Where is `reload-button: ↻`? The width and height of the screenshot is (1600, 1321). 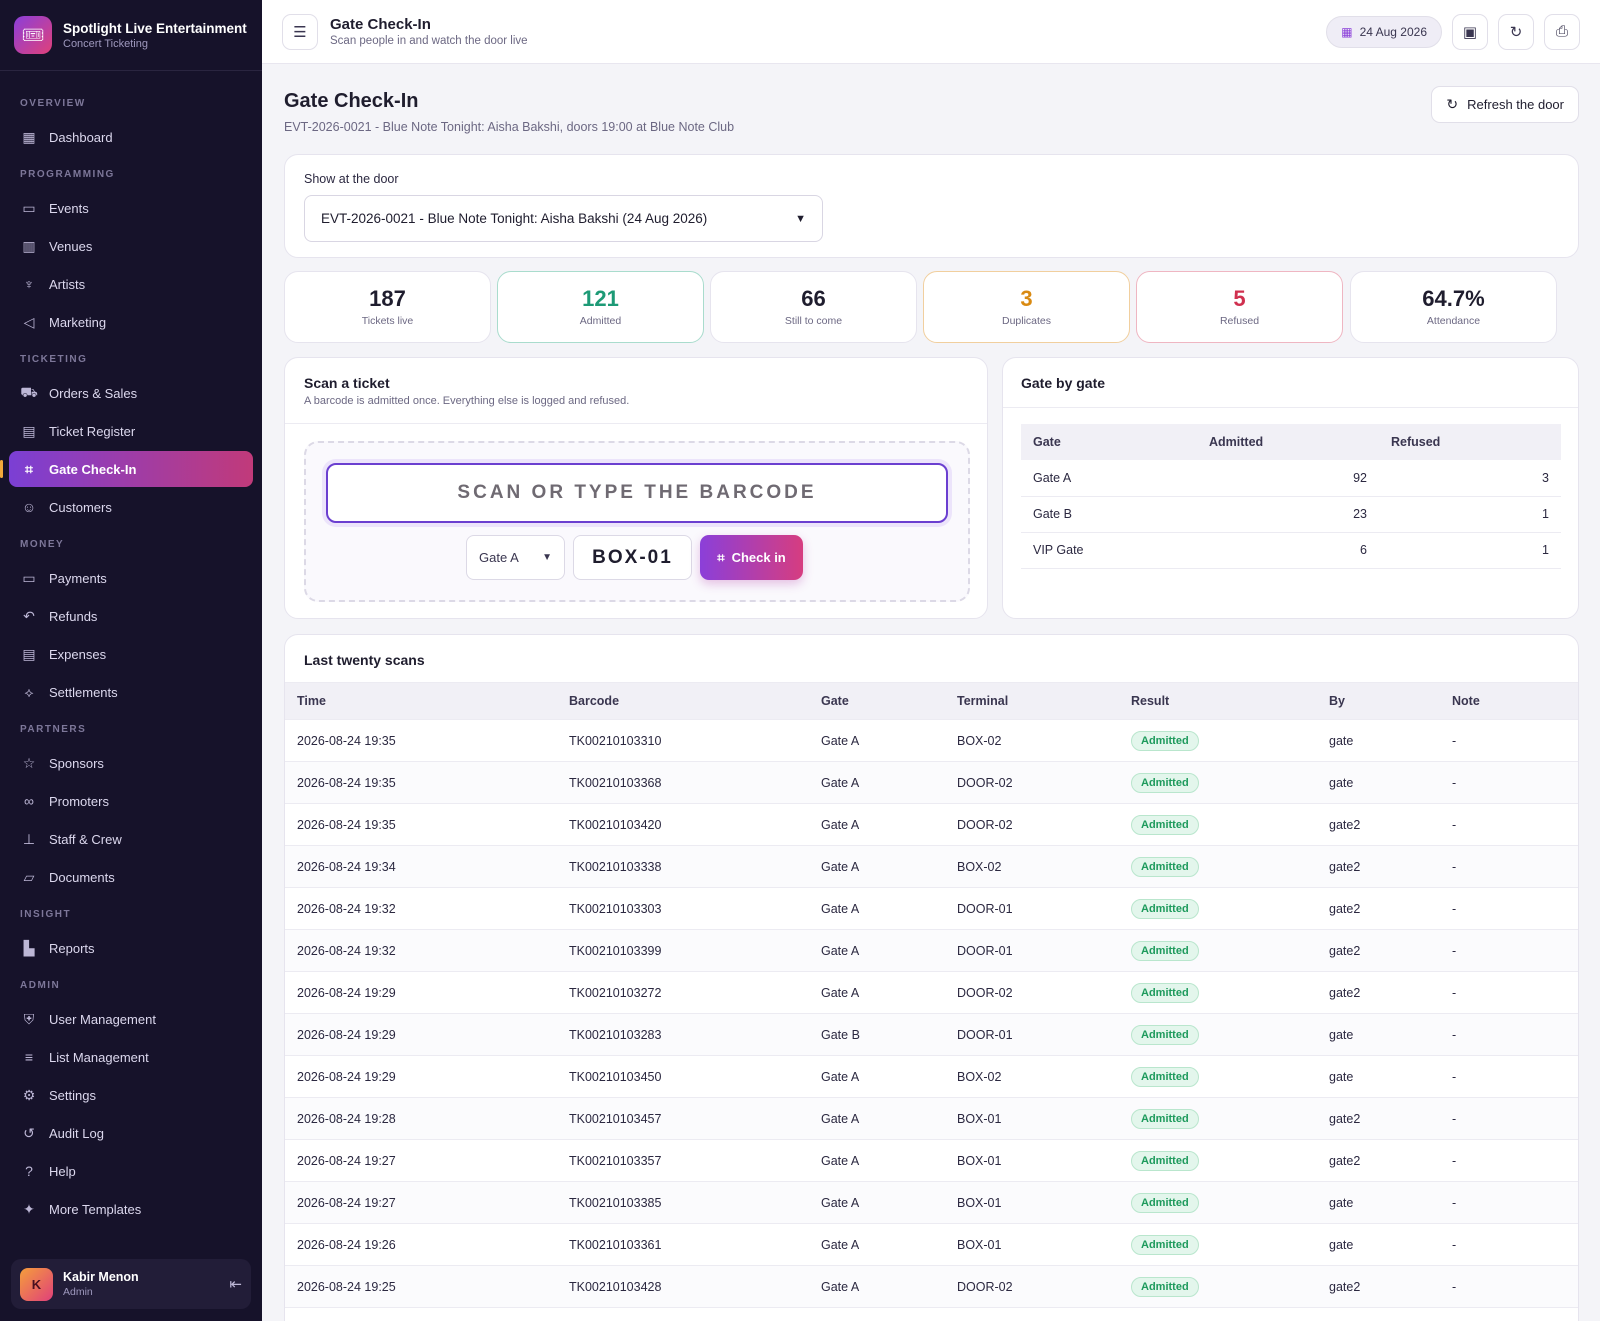
reload-button: ↻ is located at coordinates (1516, 31).